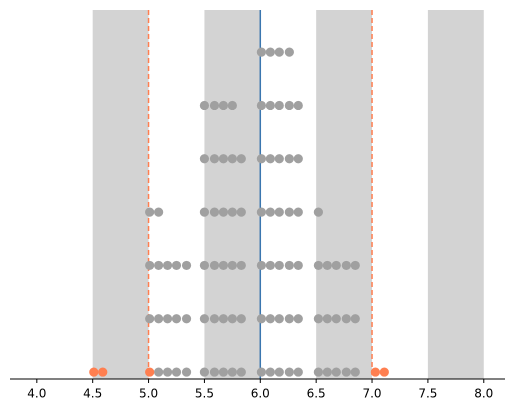 The height and width of the screenshot is (417, 515). I want to click on x-tick-label: 5.0, so click(148, 394).